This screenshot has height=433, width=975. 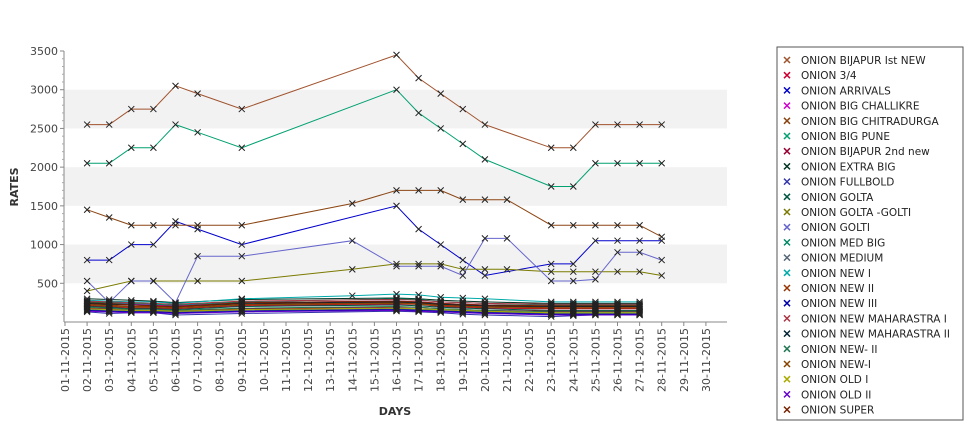 What do you see at coordinates (198, 360) in the screenshot?
I see `x-tick-label: 07-11-2015` at bounding box center [198, 360].